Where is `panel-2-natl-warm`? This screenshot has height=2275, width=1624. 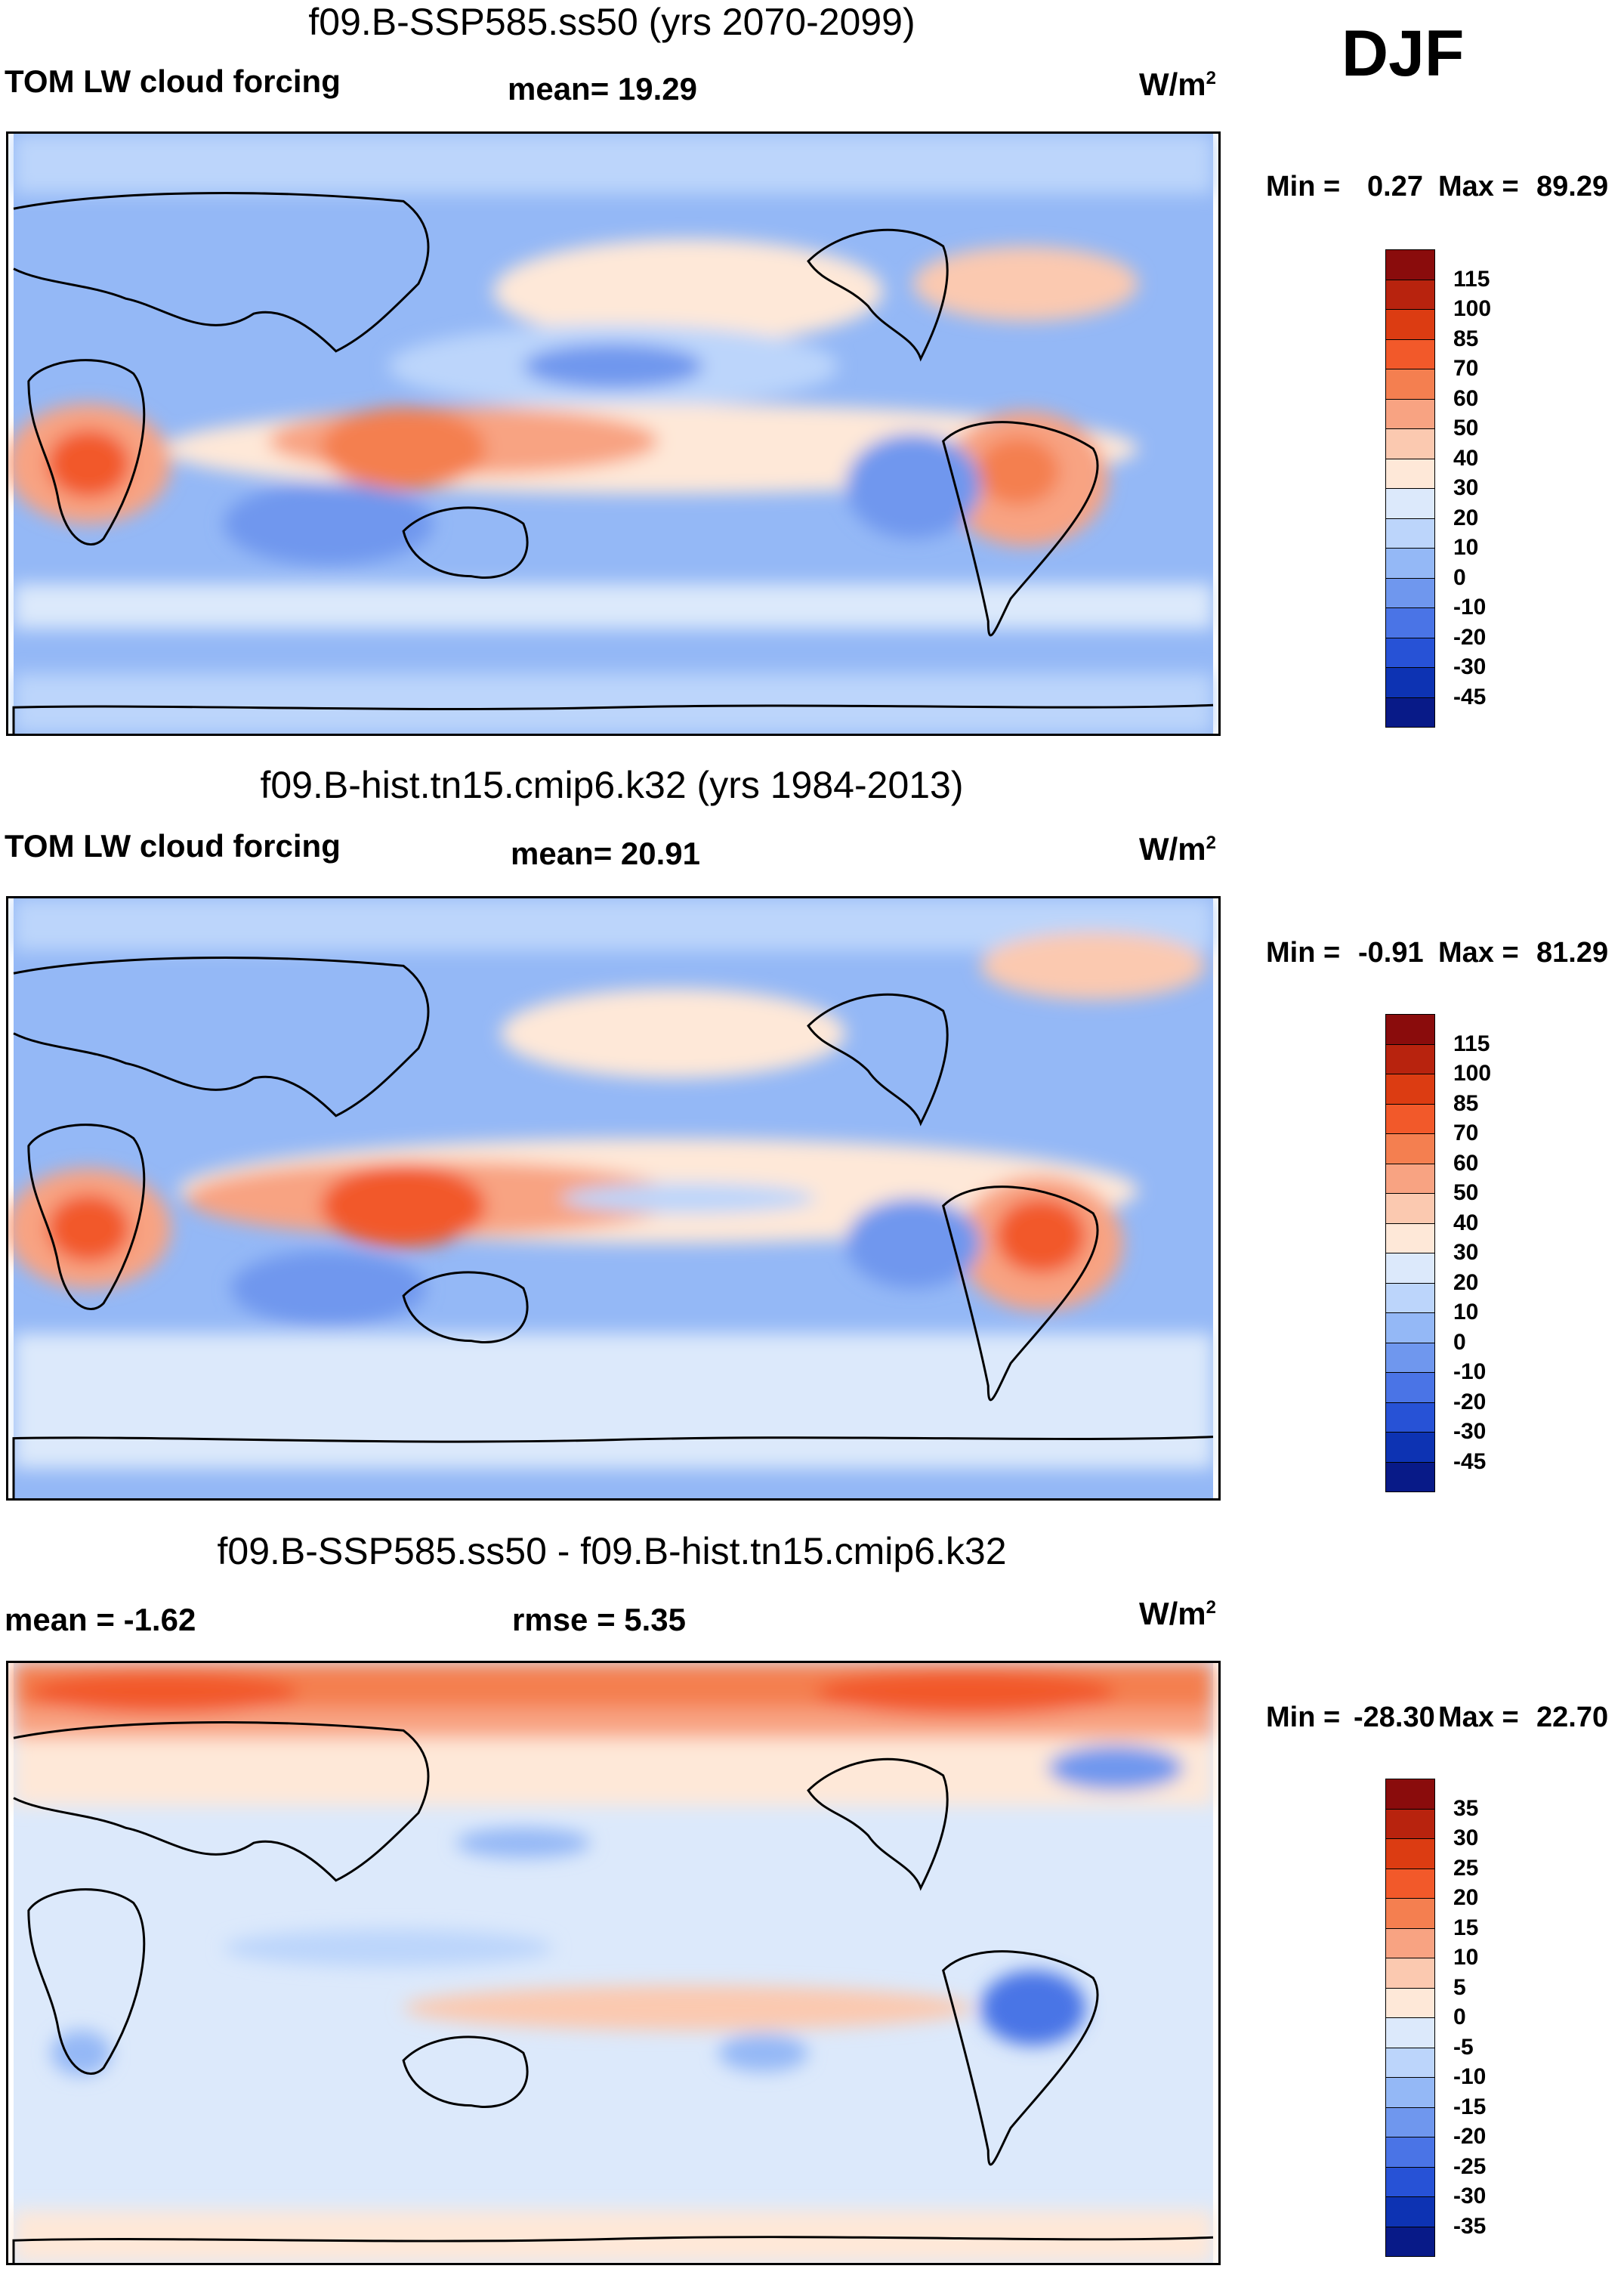 panel-2-natl-warm is located at coordinates (1093, 966).